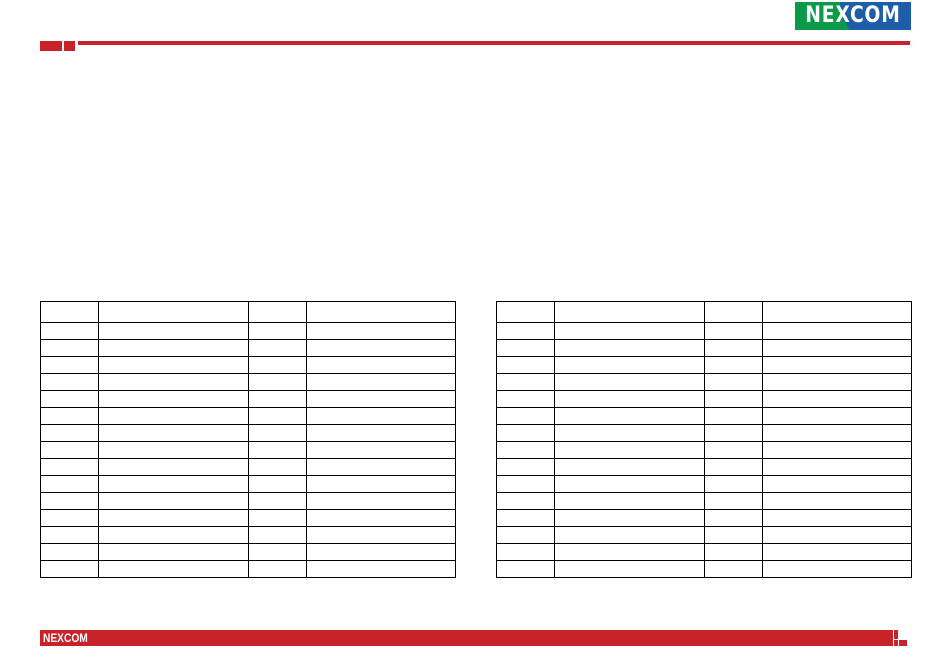 The height and width of the screenshot is (664, 950). Describe the element at coordinates (466, 638) in the screenshot. I see `footer-bar: NEXCOM` at that location.